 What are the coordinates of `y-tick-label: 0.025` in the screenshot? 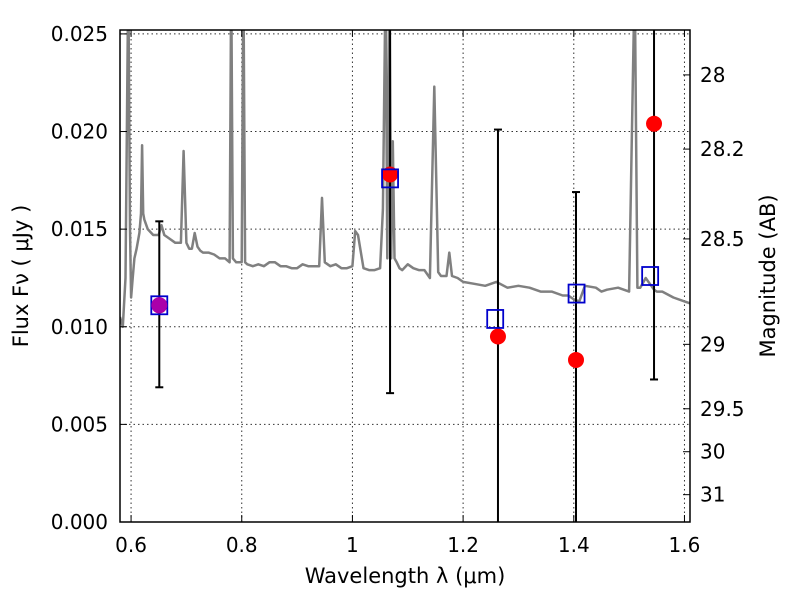 It's located at (79, 34).